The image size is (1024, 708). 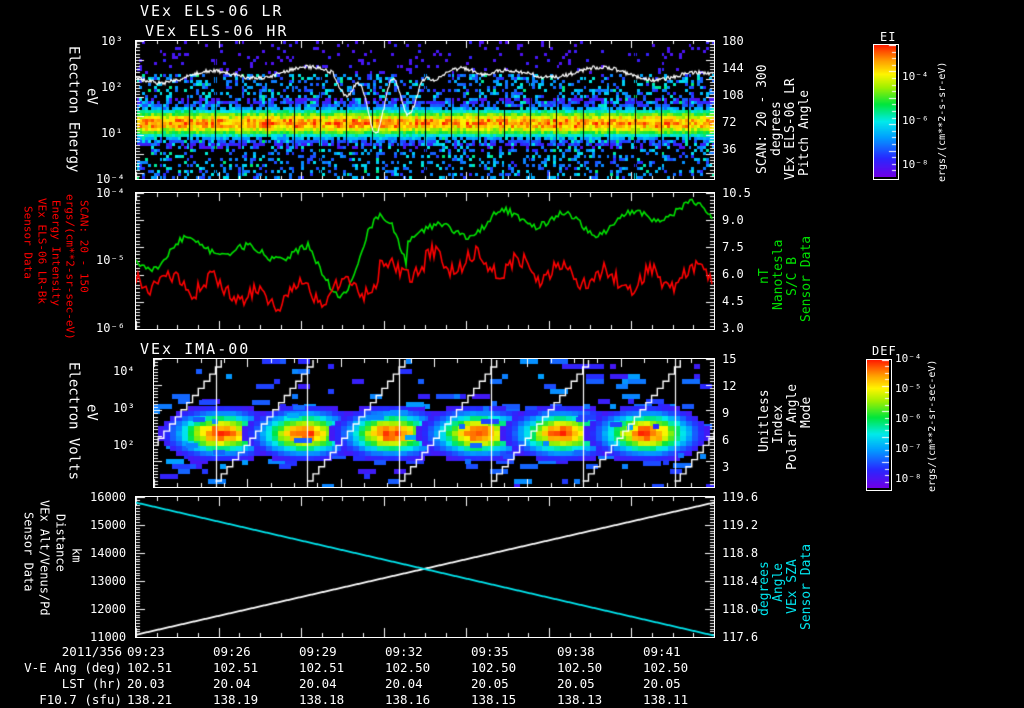 What do you see at coordinates (91, 412) in the screenshot?
I see `panel3-left-axis-unit: eV` at bounding box center [91, 412].